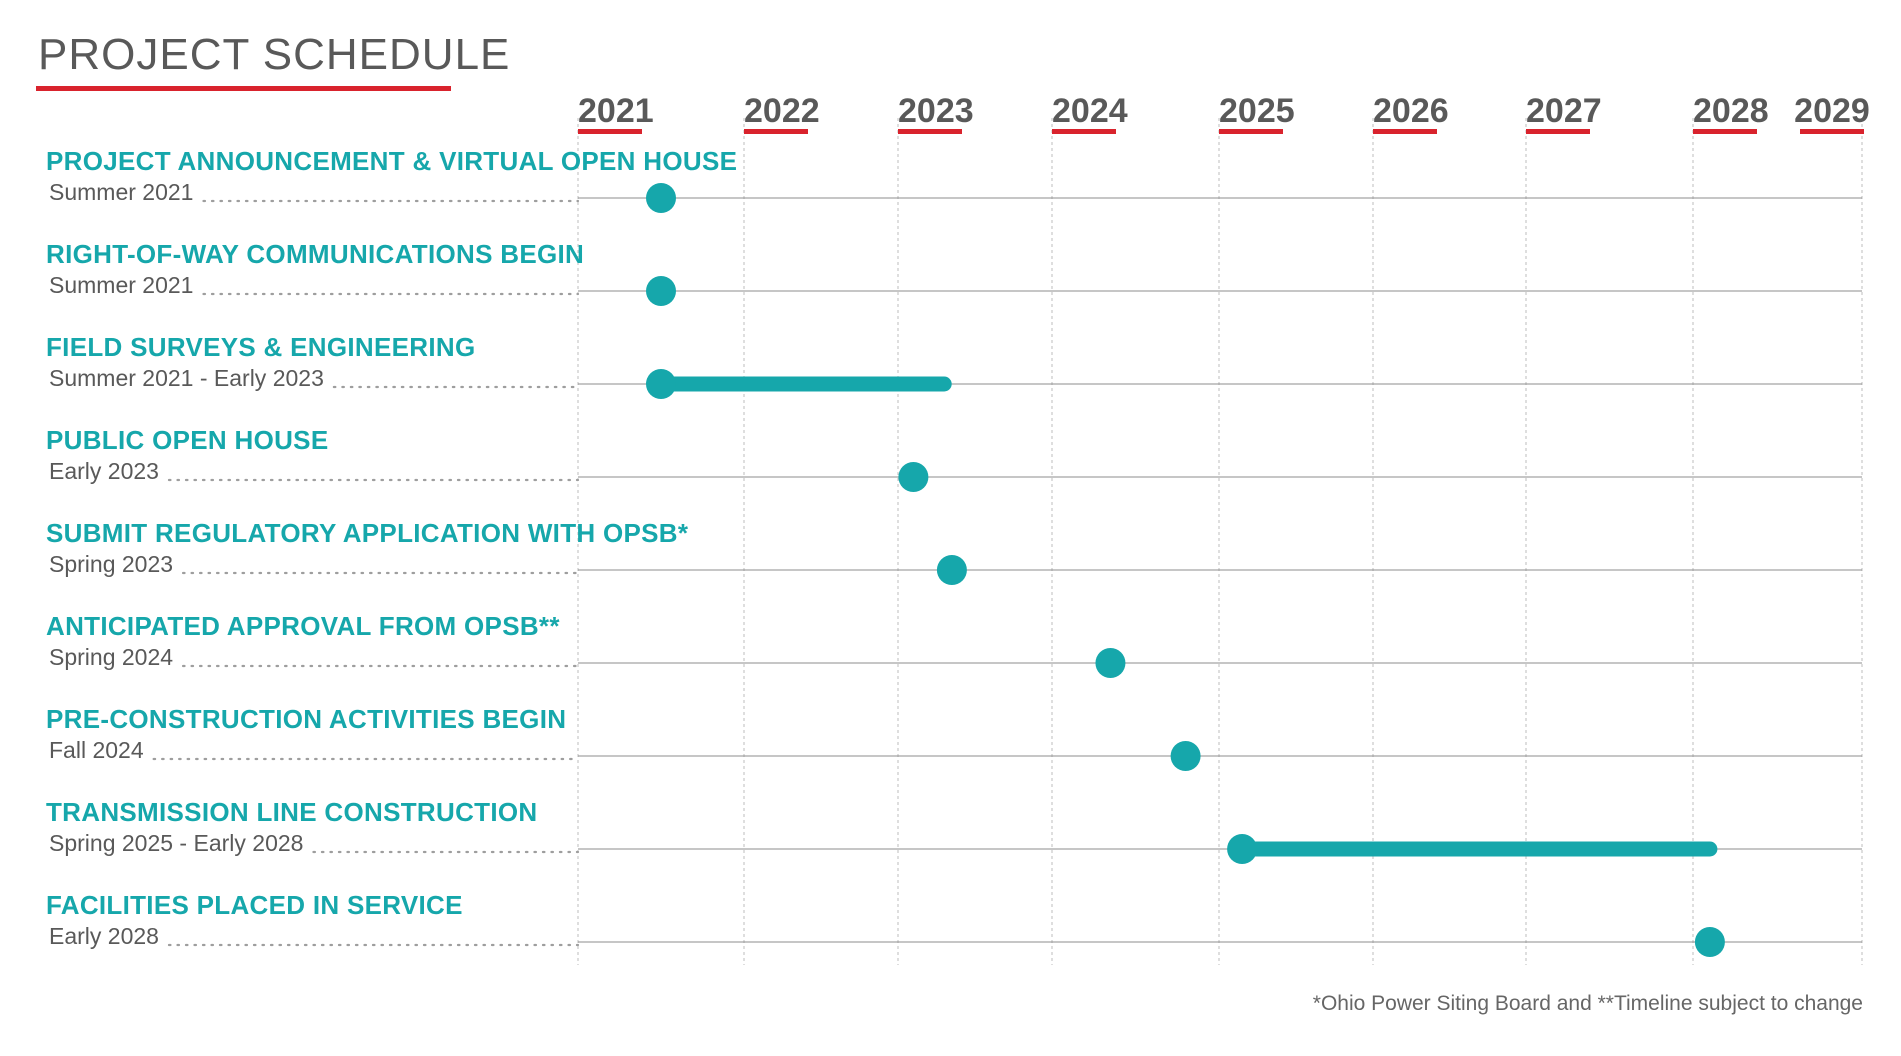 This screenshot has height=1056, width=1901. What do you see at coordinates (111, 564) in the screenshot?
I see `task-date: Spring 2023` at bounding box center [111, 564].